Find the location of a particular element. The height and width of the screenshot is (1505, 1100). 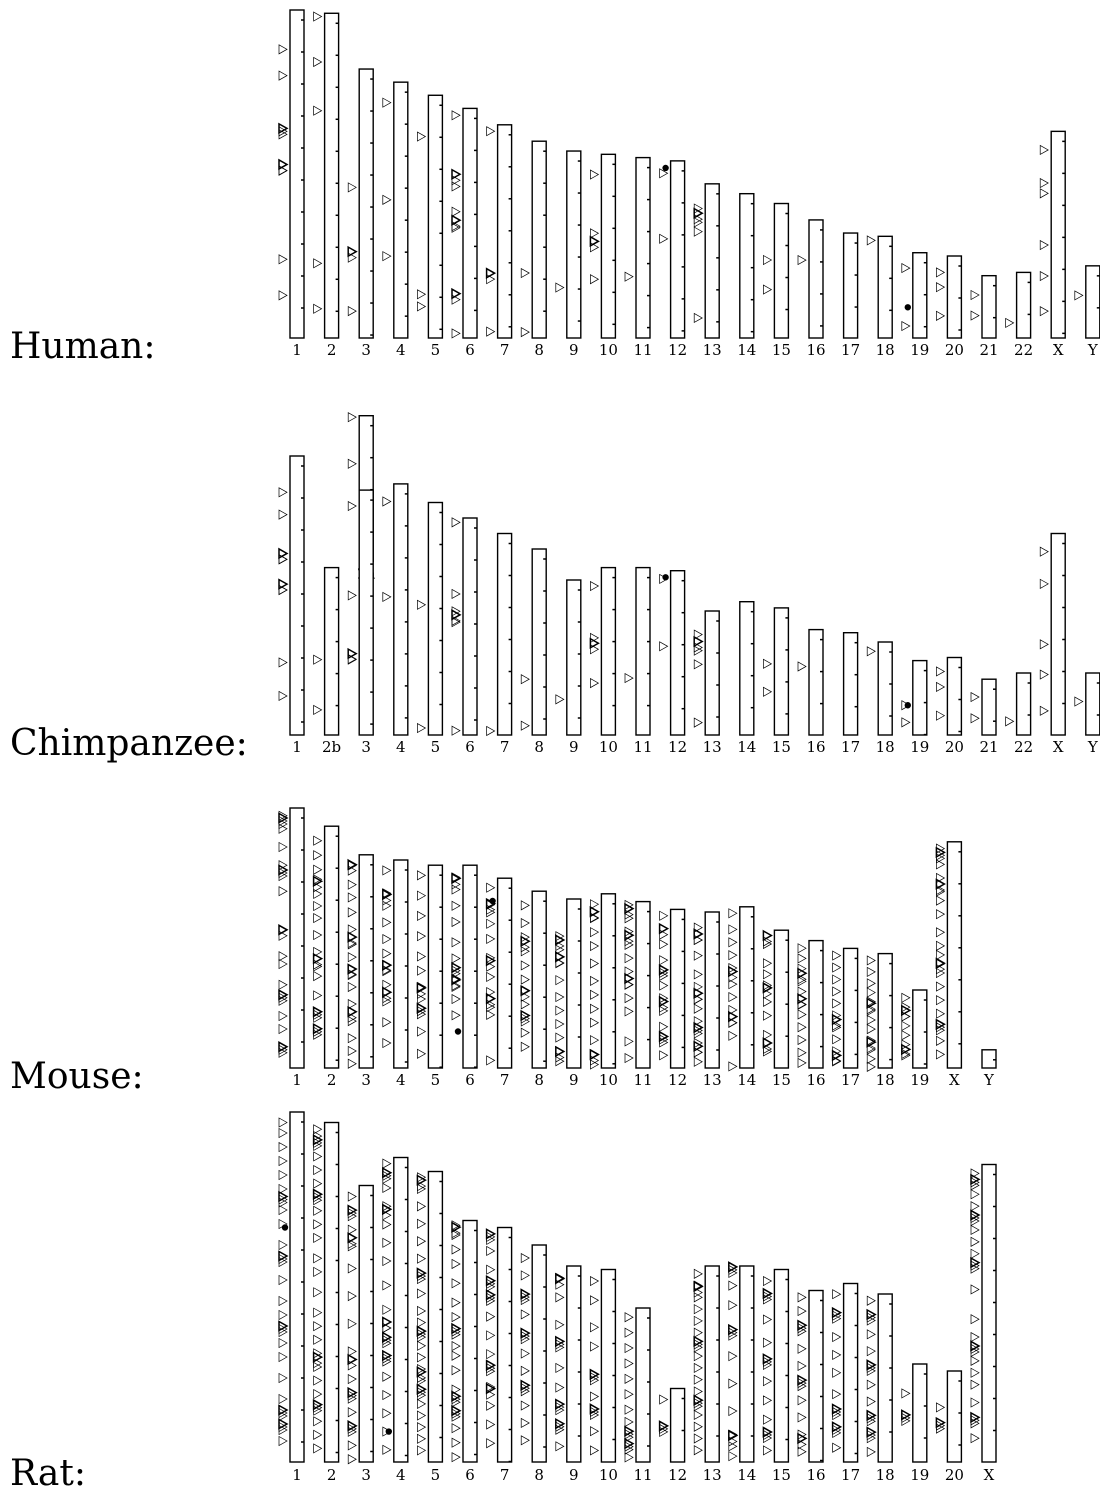

chromosome-label: 19 is located at coordinates (919, 1080).